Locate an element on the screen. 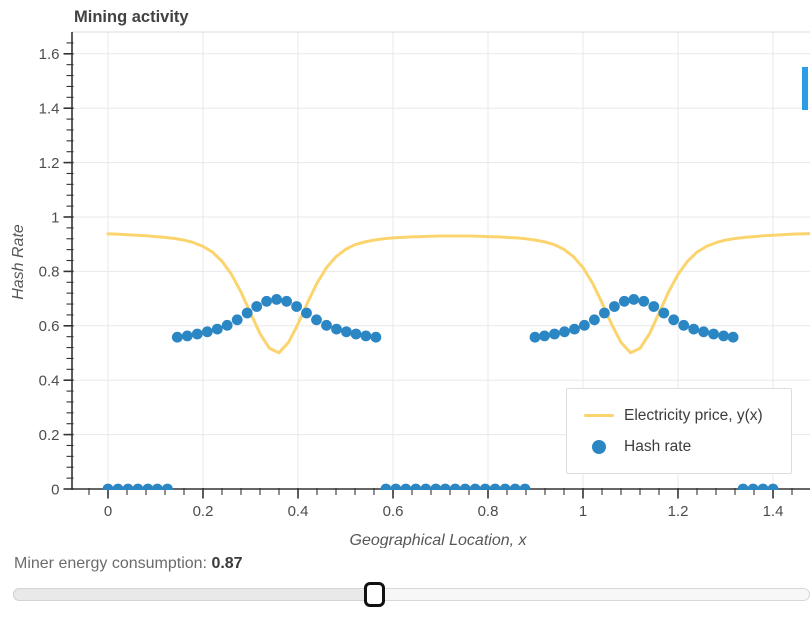 Image resolution: width=810 pixels, height=619 pixels. y-tick-label: 1.2 is located at coordinates (49, 163).